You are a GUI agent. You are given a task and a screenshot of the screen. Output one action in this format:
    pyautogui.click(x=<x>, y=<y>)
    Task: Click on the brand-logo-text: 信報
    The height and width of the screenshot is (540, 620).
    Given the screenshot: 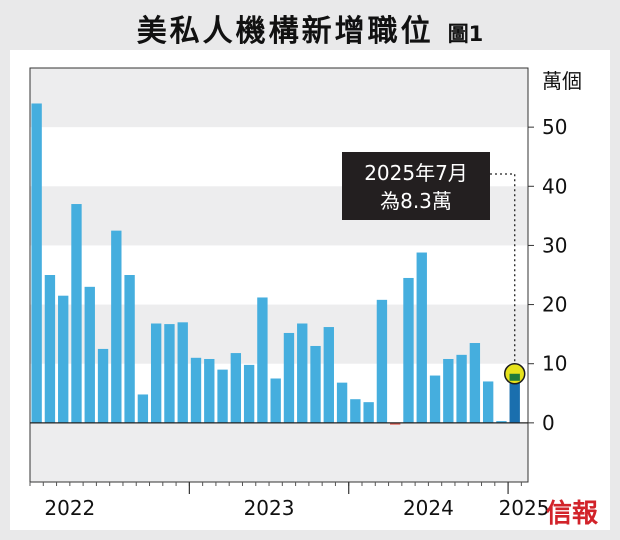 What is the action you would take?
    pyautogui.click(x=572, y=514)
    